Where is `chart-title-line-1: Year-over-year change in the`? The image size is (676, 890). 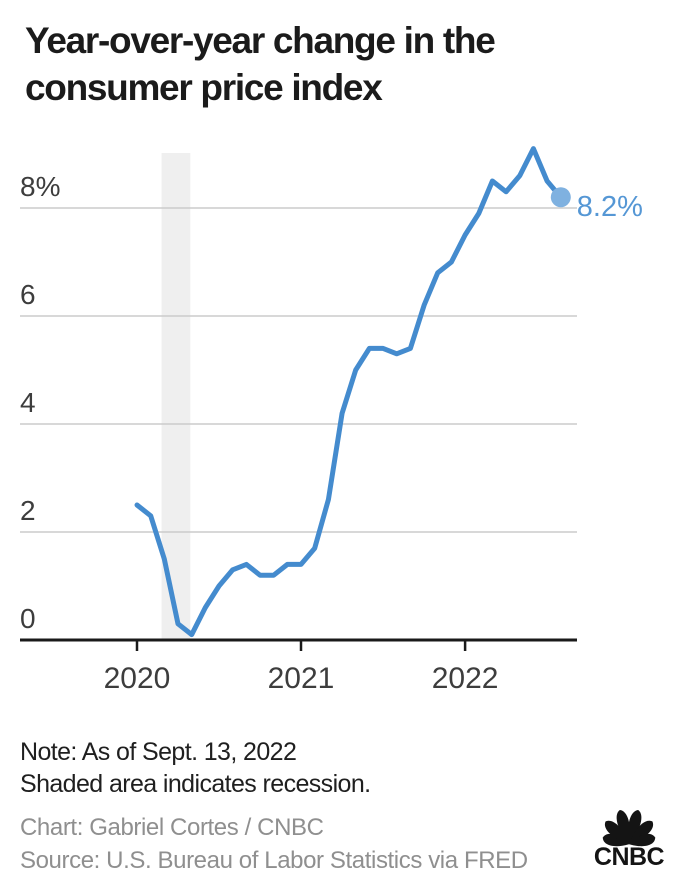 chart-title-line-1: Year-over-year change in the is located at coordinates (260, 40).